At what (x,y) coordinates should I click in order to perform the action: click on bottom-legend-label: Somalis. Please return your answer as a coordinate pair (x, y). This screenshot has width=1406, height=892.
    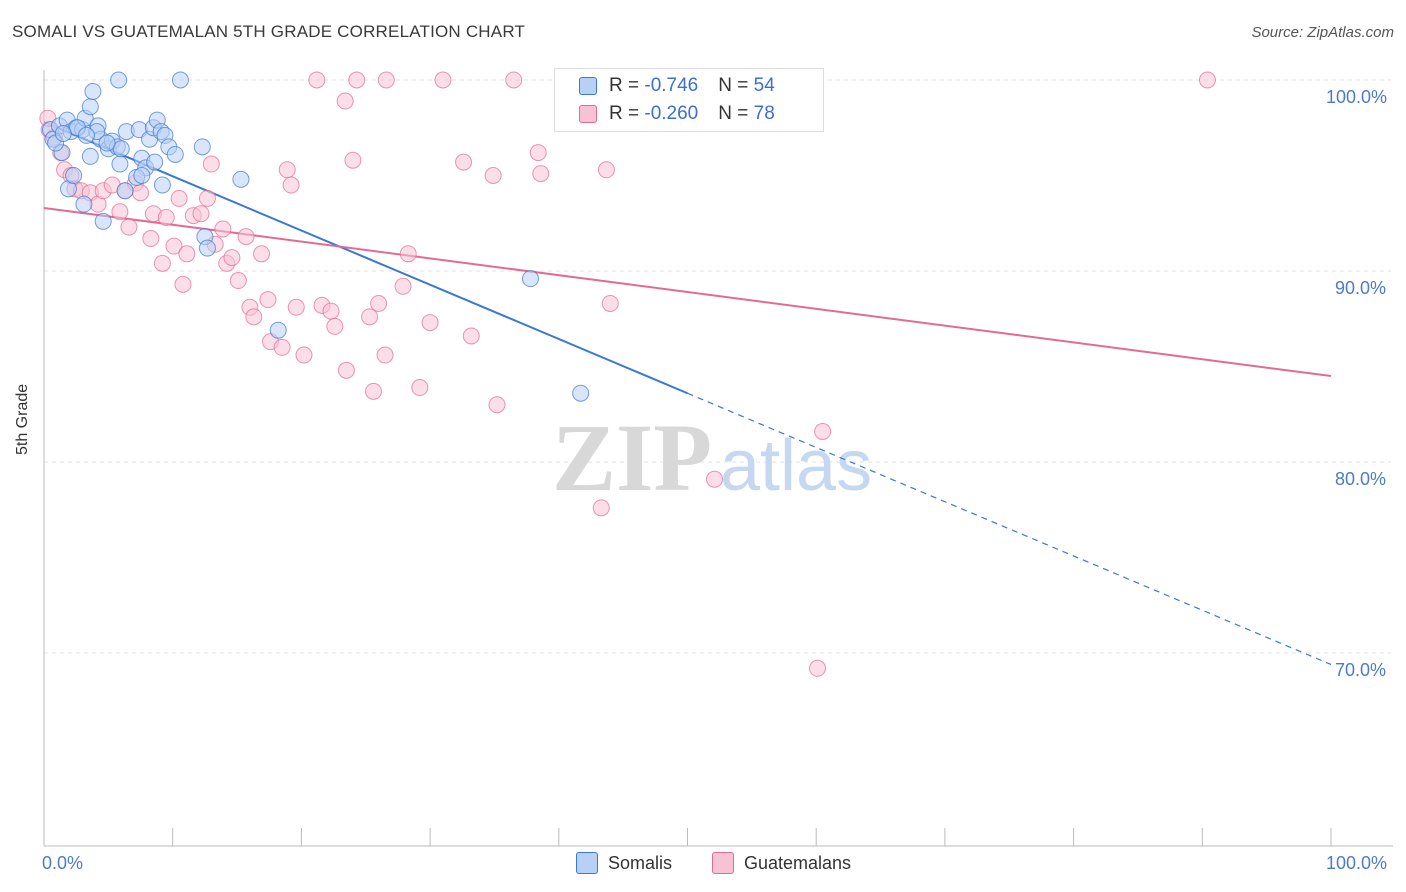
    Looking at the image, I should click on (640, 862).